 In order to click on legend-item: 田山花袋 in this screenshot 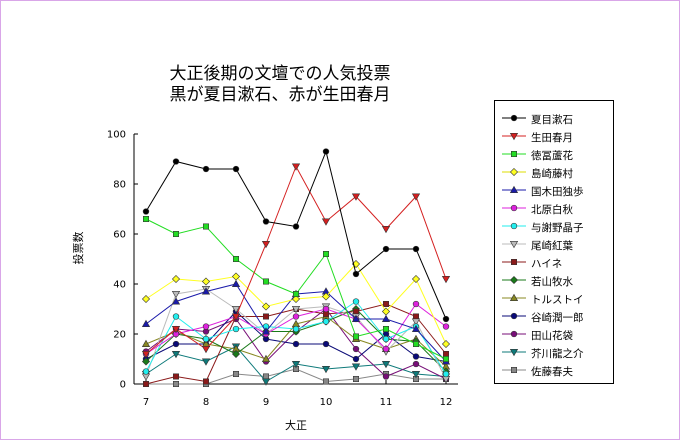, I will do `click(554, 335)`.